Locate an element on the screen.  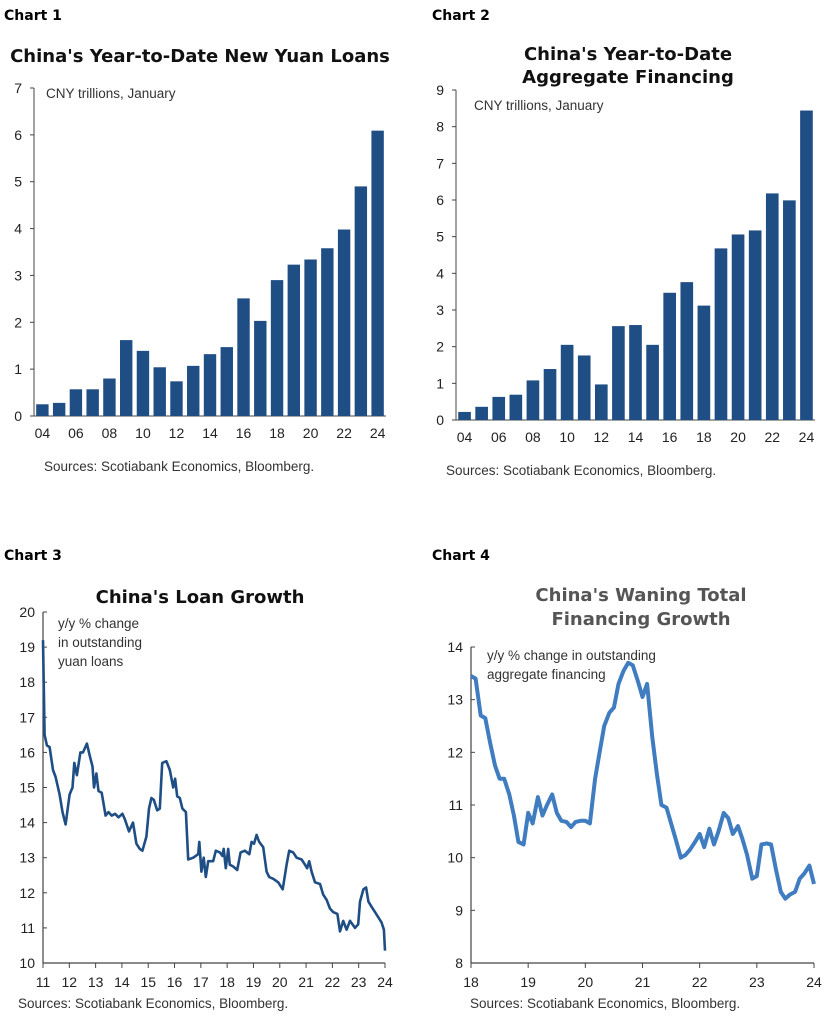
chart-2-y-tick-label: 6 is located at coordinates (440, 200).